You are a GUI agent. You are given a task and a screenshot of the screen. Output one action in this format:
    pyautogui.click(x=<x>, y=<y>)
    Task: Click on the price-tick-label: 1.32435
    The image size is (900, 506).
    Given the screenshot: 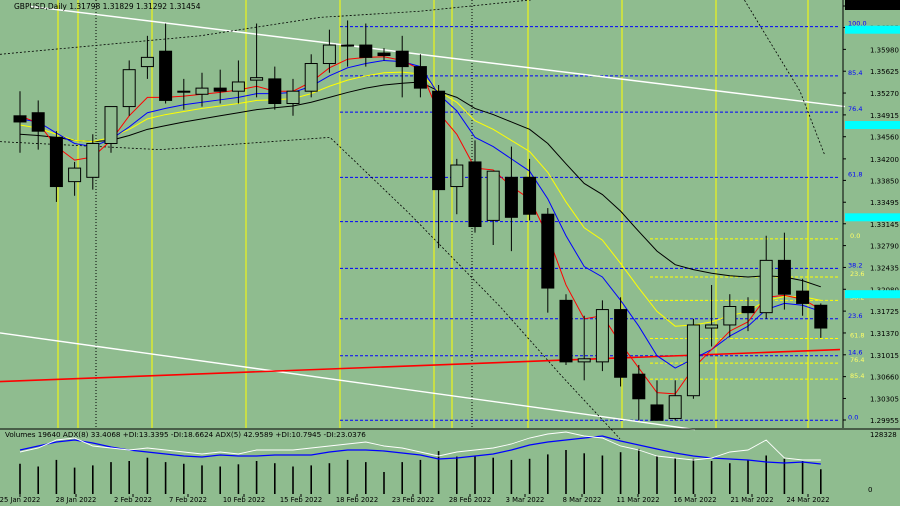 What is the action you would take?
    pyautogui.click(x=884, y=268)
    